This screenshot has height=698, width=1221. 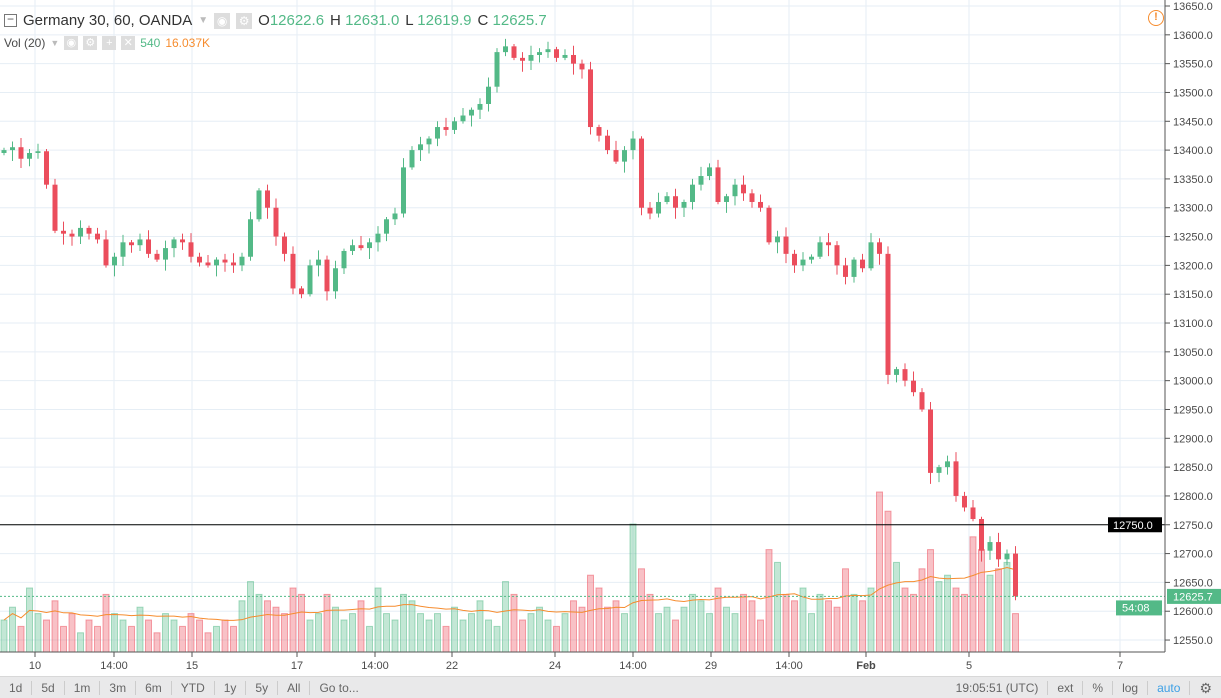 I want to click on range-5d: 5d, so click(x=48, y=687).